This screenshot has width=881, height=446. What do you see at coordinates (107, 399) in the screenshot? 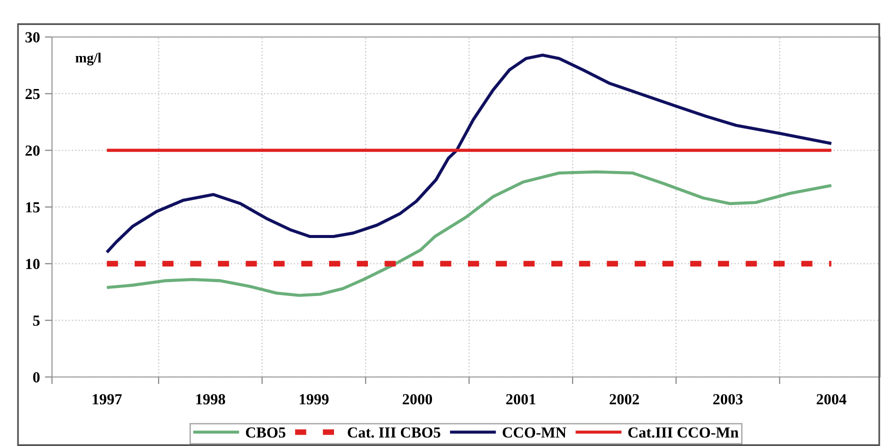
I see `x-tick-label: 1997` at bounding box center [107, 399].